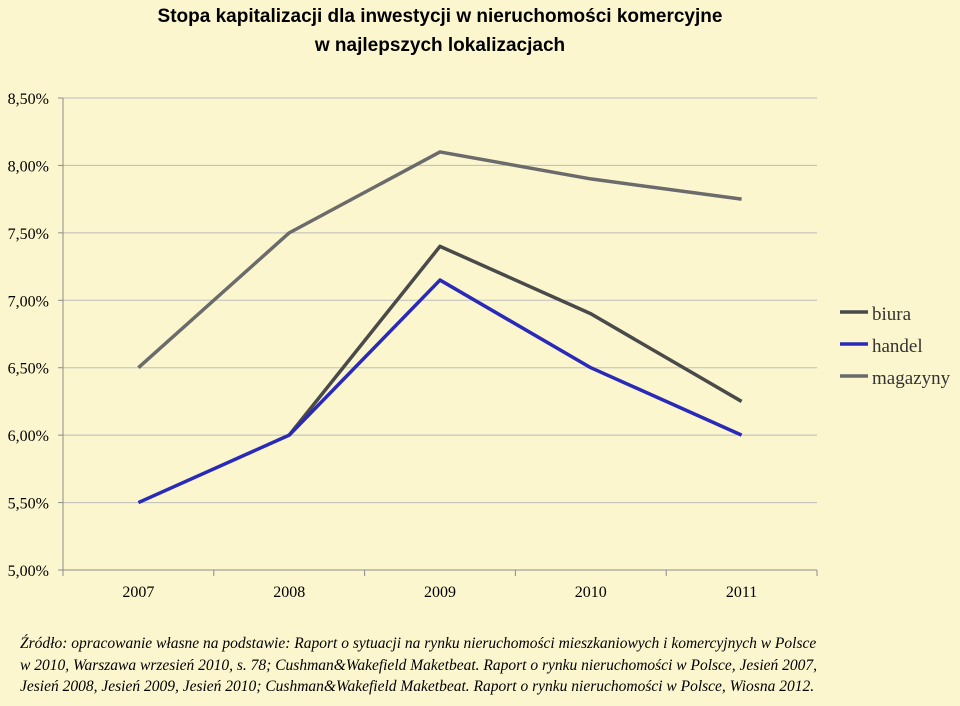 The height and width of the screenshot is (706, 960). I want to click on y-tick-label-0: 8,50%, so click(28, 99).